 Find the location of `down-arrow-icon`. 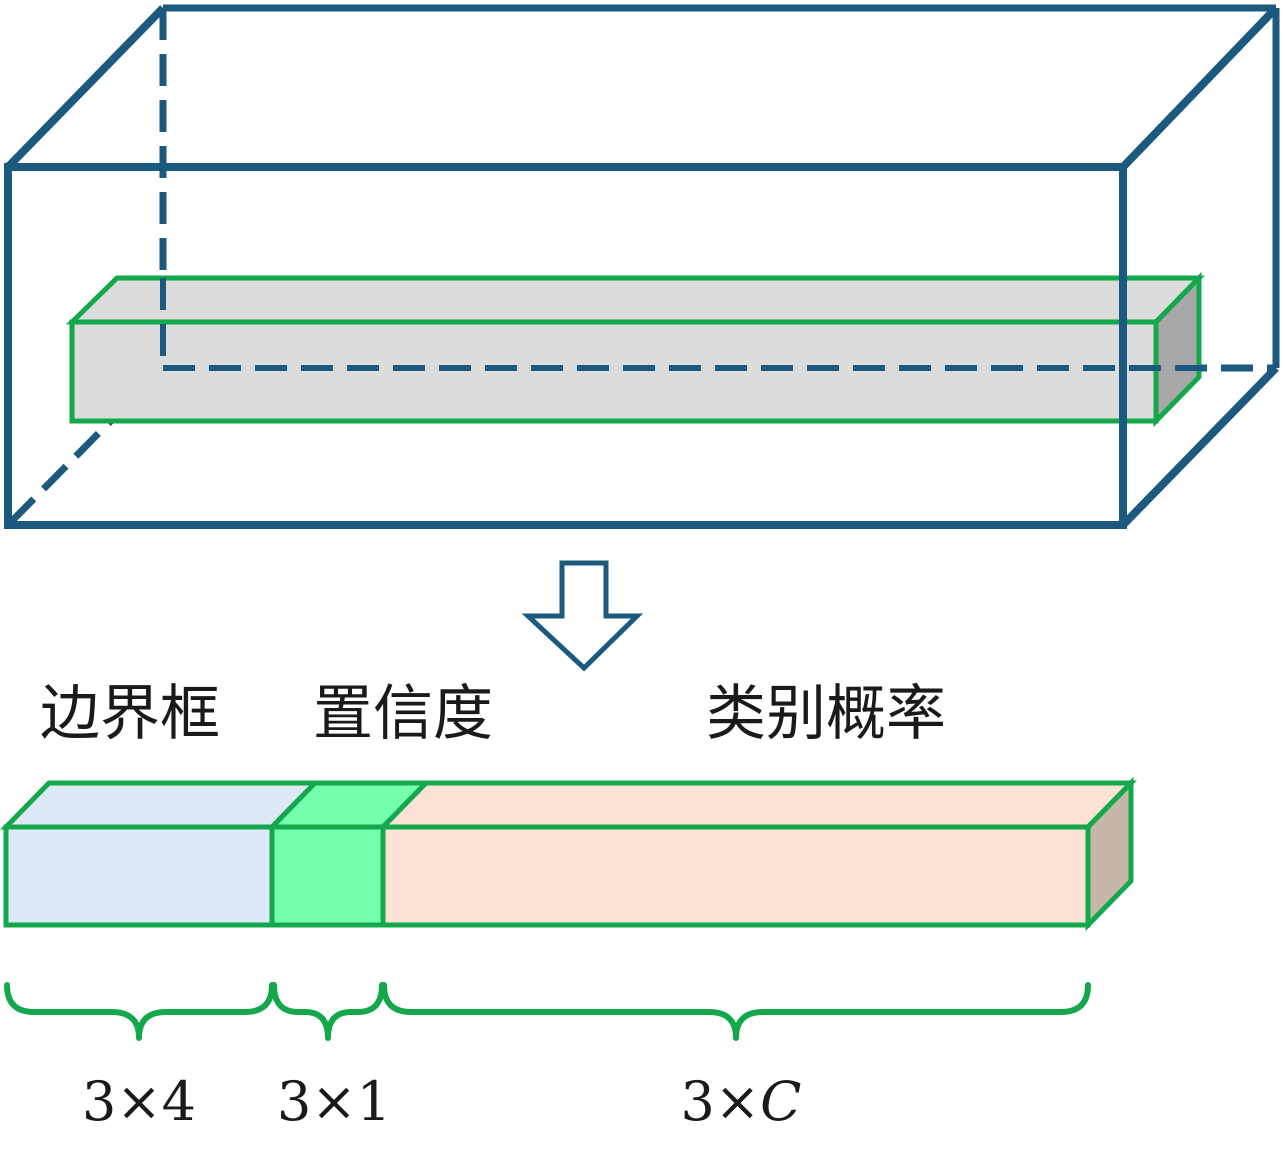

down-arrow-icon is located at coordinates (582, 616).